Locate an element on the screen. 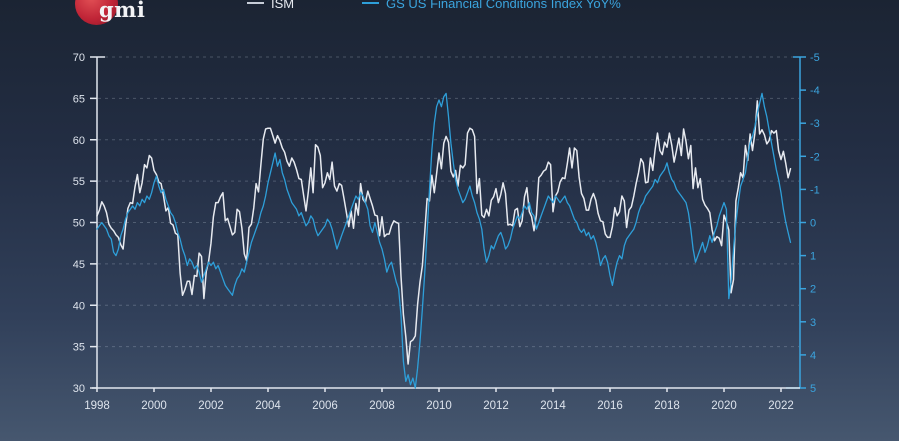 The image size is (899, 441). x-axis-tick-label: 2016 is located at coordinates (610, 406).